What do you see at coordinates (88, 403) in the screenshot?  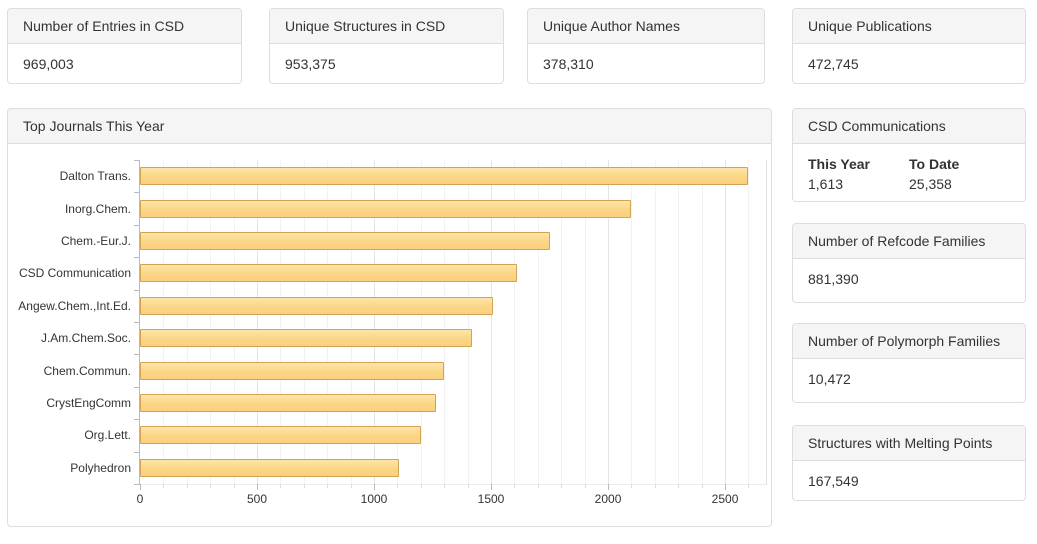 I see `category-label: CrystEngComm` at bounding box center [88, 403].